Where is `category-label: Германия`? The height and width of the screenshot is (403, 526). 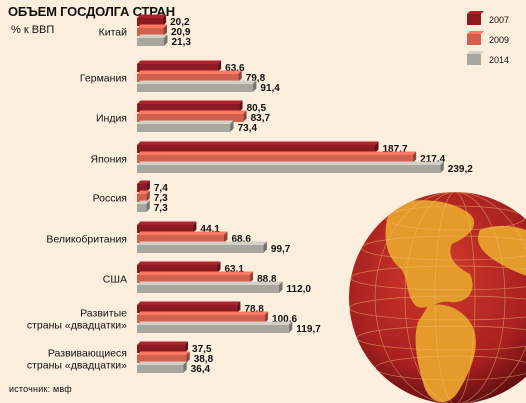 category-label: Германия is located at coordinates (103, 79).